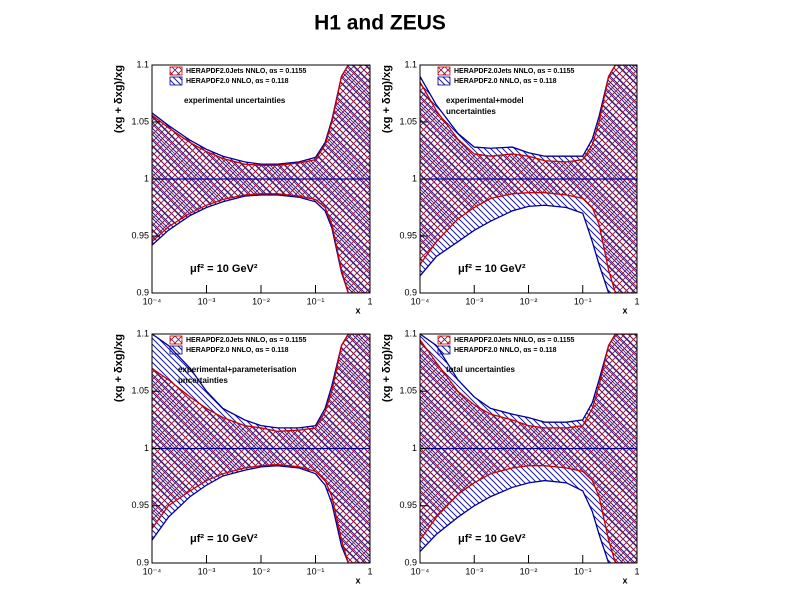 The height and width of the screenshot is (595, 794). Describe the element at coordinates (237, 369) in the screenshot. I see `annotation: experimental+parameterisation` at that location.